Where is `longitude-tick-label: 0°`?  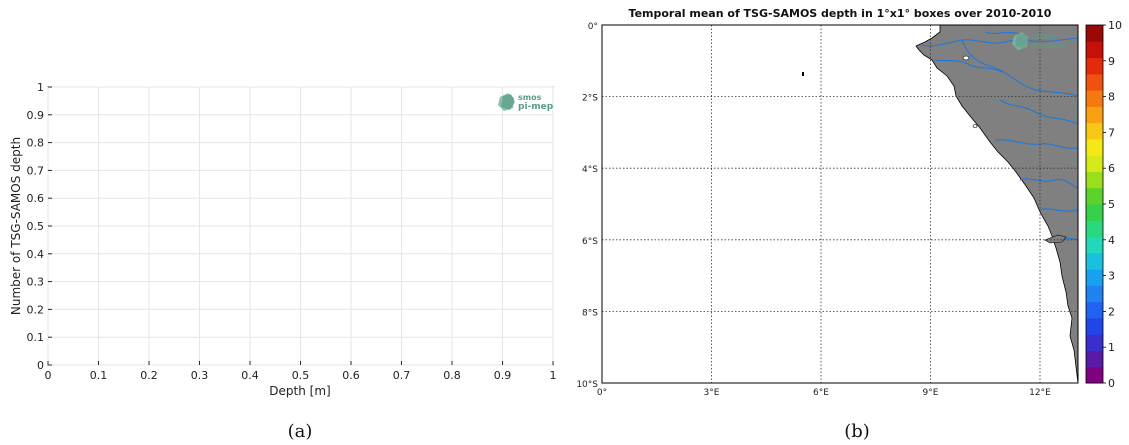
longitude-tick-label: 0° is located at coordinates (602, 393).